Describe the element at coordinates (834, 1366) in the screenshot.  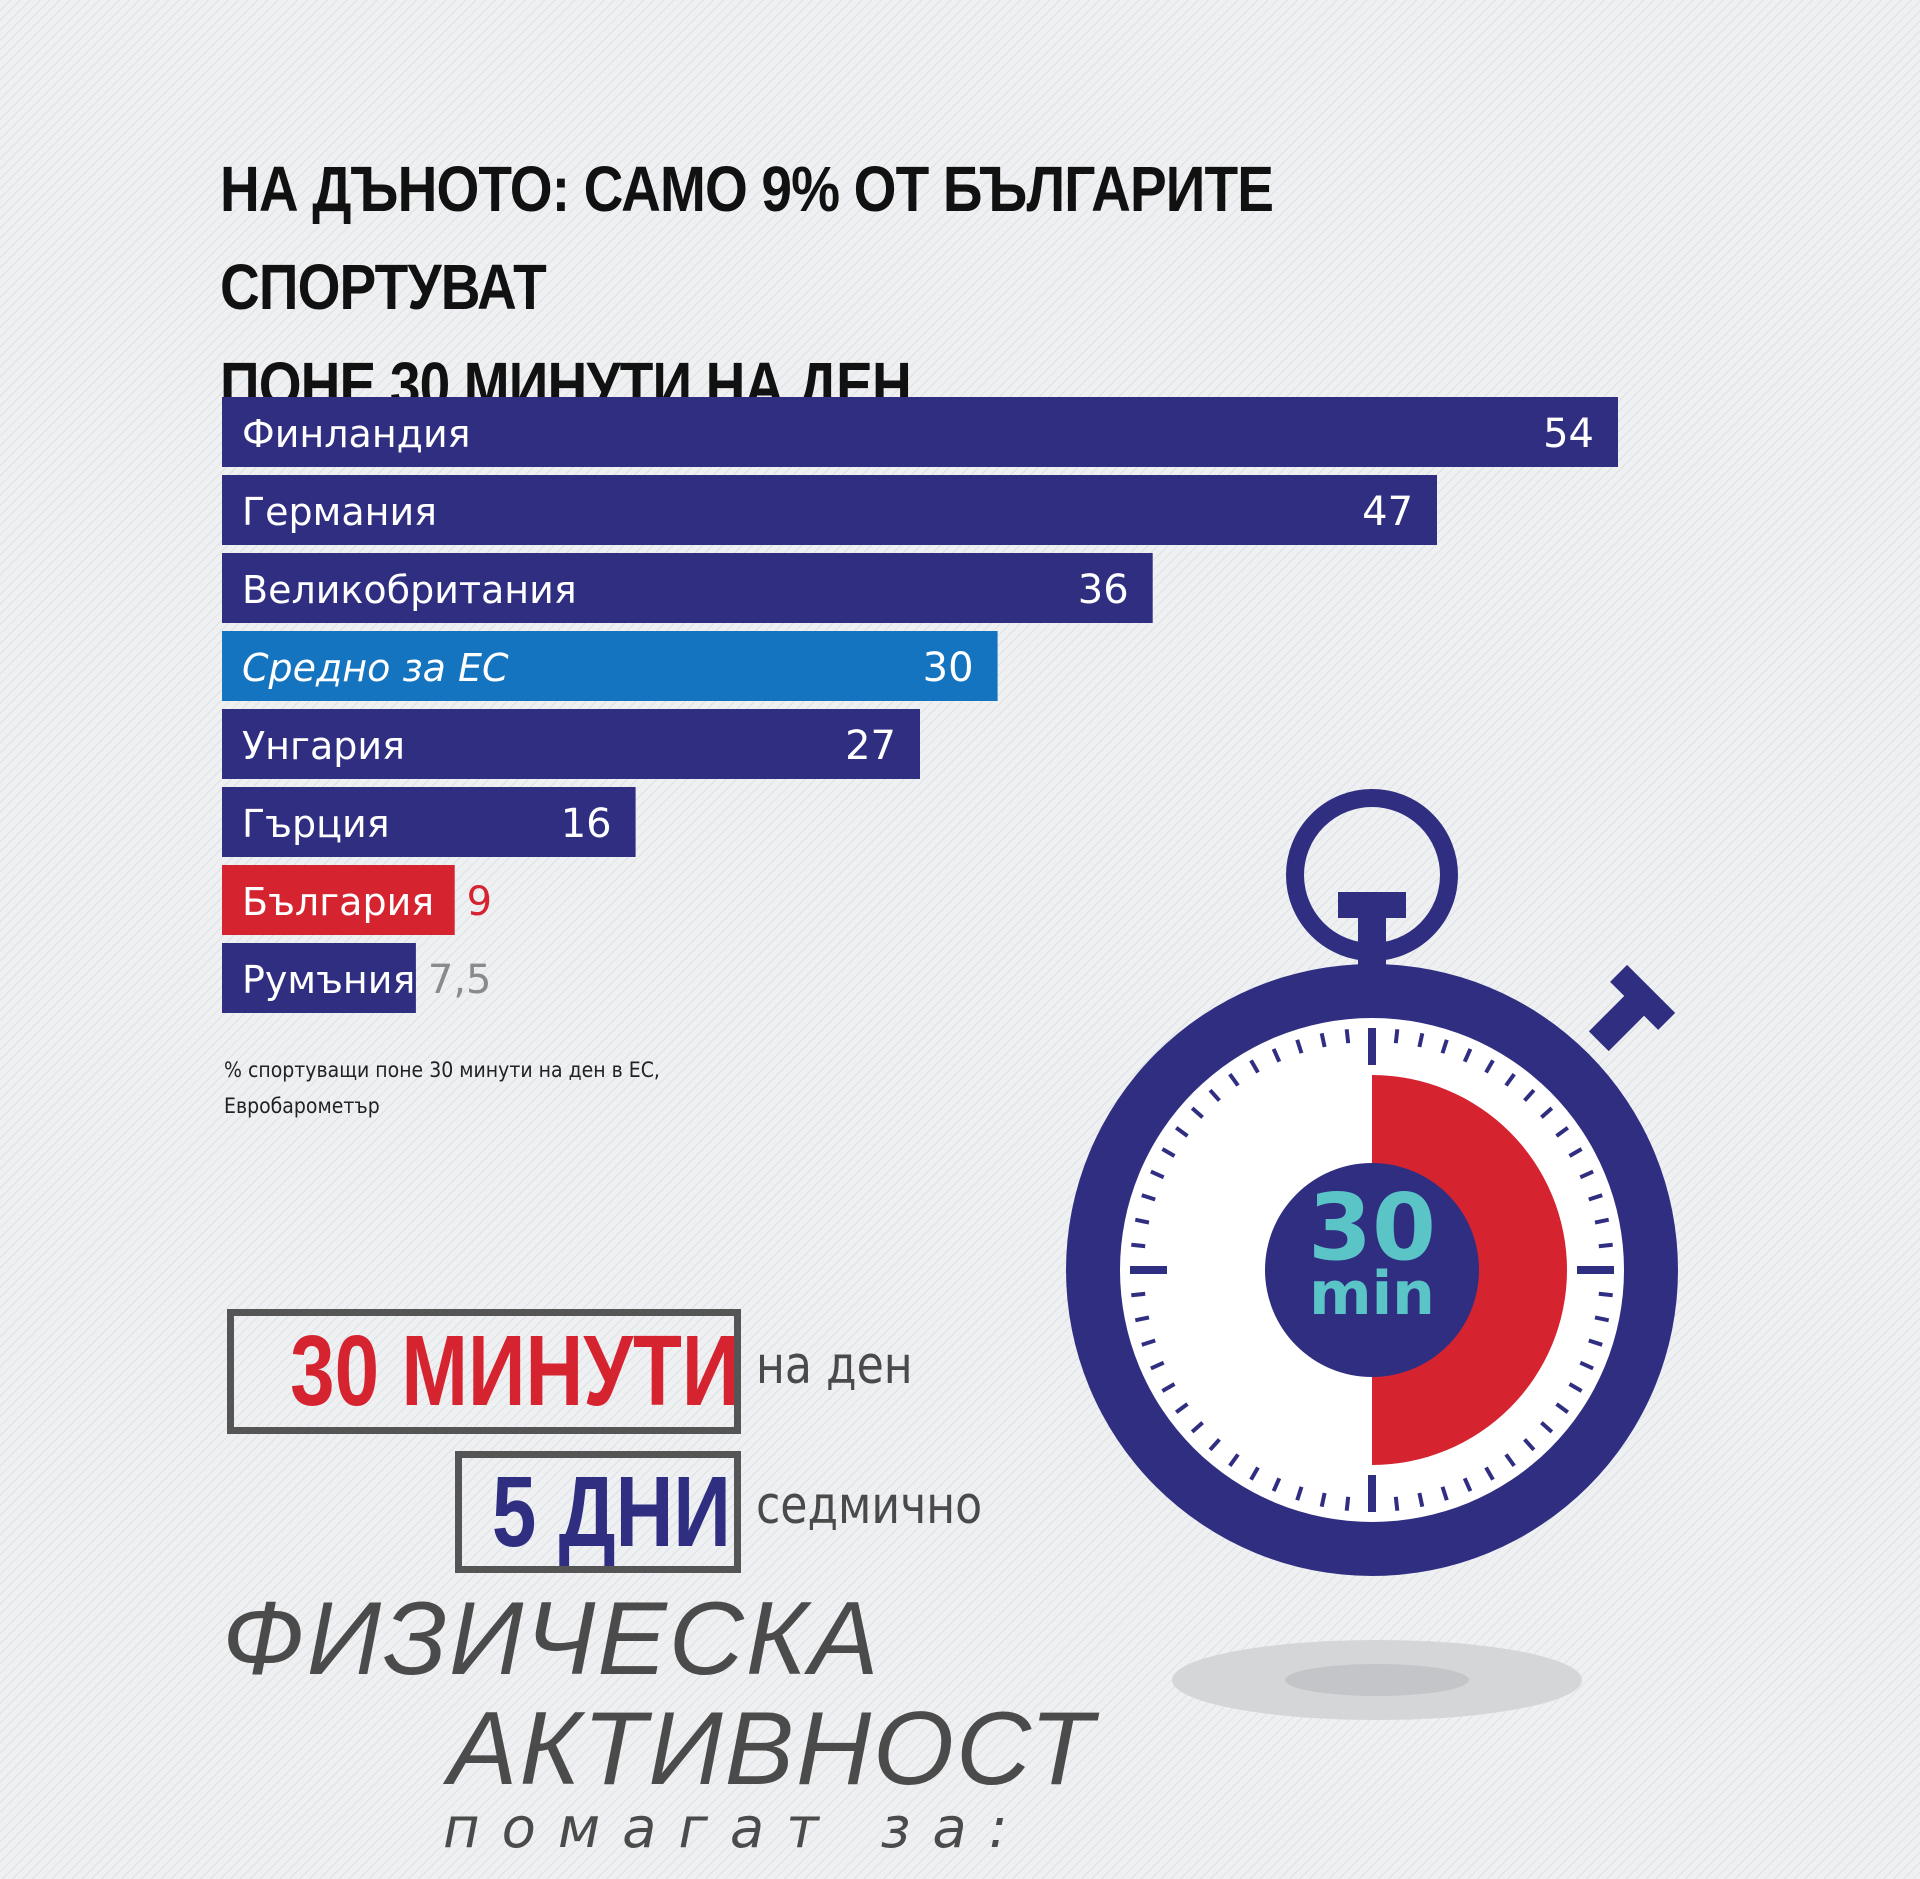
I see `minutes-suffix: на ден` at that location.